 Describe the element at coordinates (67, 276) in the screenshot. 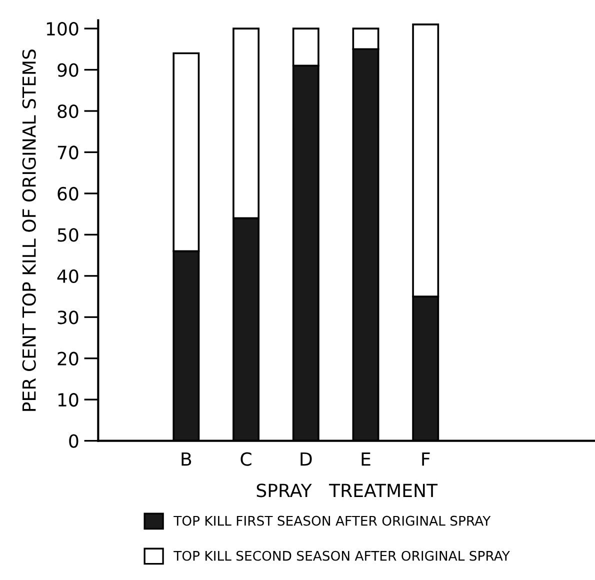

I see `y-tick-label: 40` at that location.